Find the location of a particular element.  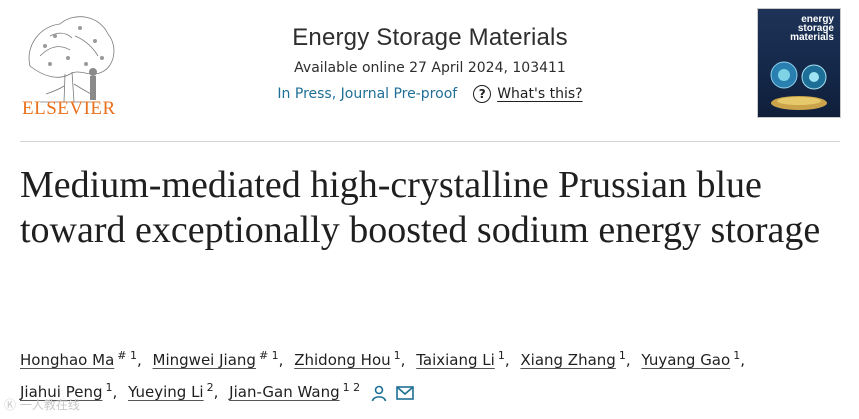

author-link: Mingwei Jiang # 1 is located at coordinates (215, 359).